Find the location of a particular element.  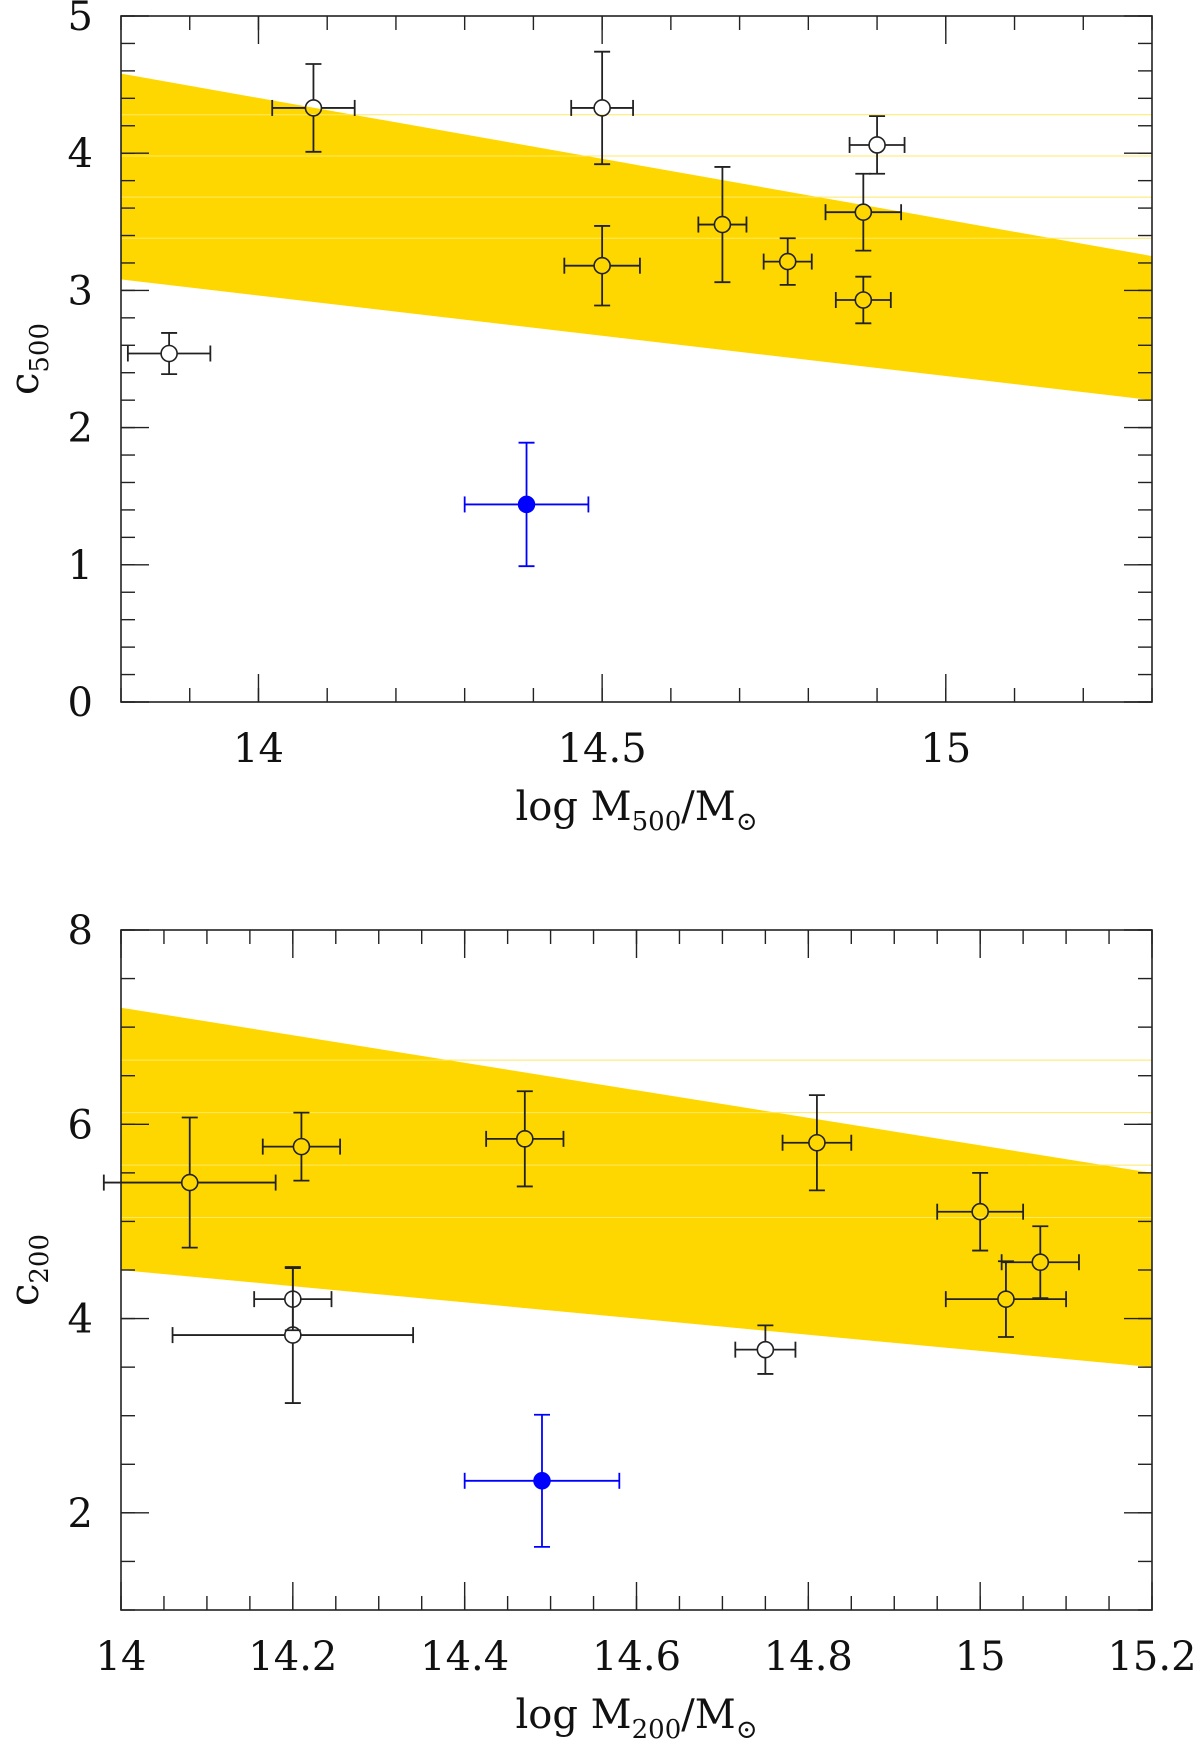

y-axis-title-subscript: 200 is located at coordinates (40, 1259).